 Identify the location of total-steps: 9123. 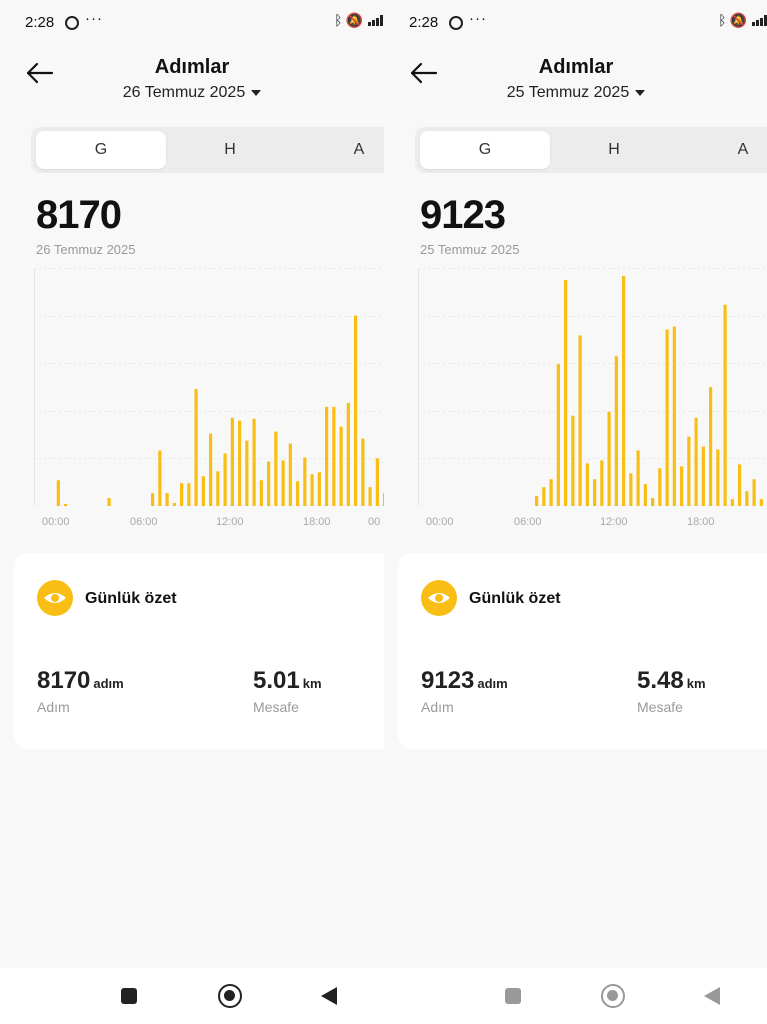
(463, 215).